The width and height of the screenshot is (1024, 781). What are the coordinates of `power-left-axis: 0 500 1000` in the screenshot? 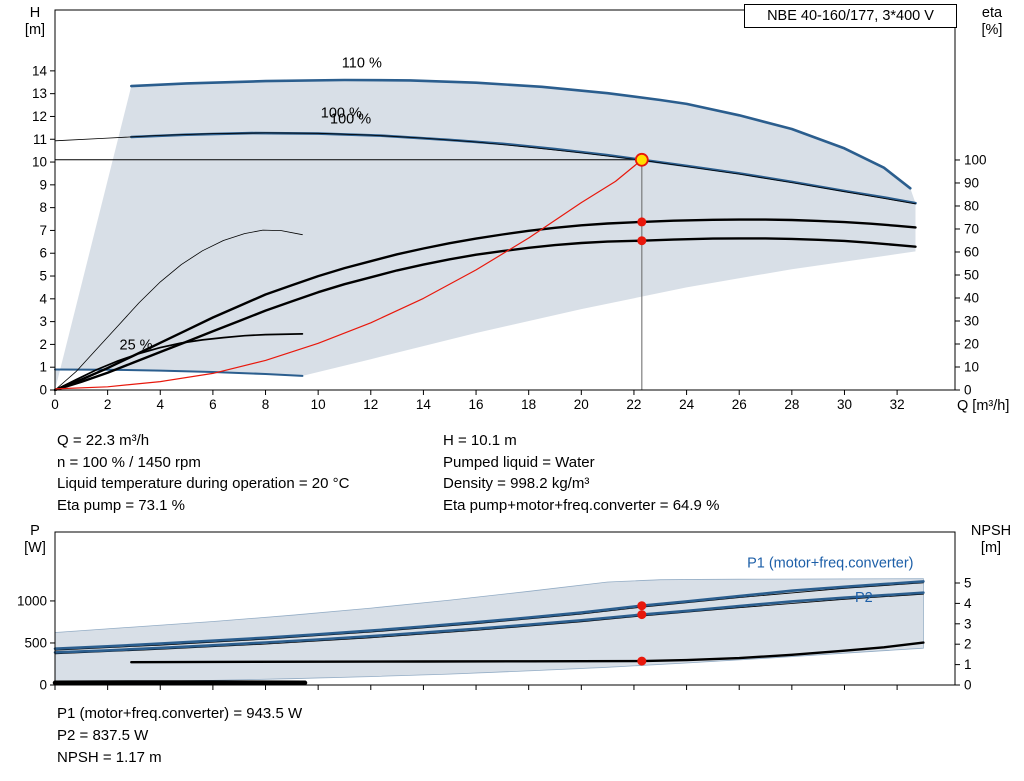 It's located at (36, 643).